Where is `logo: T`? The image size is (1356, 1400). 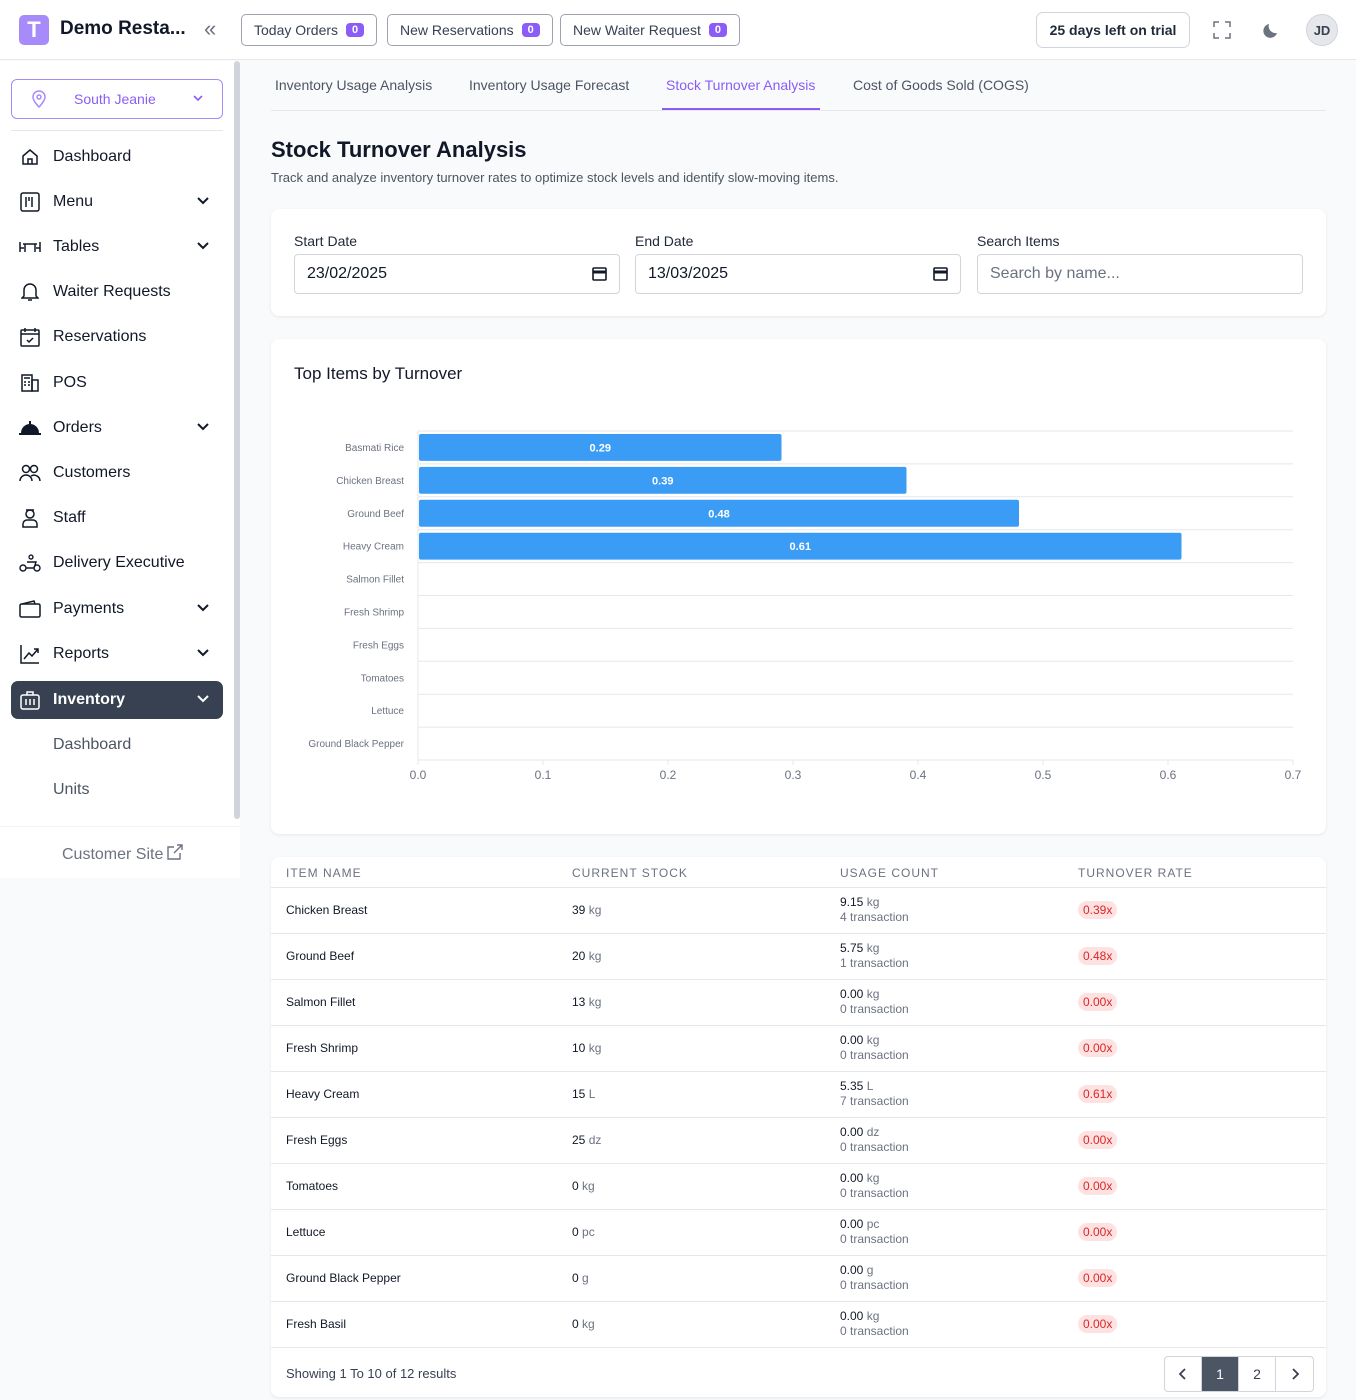 logo: T is located at coordinates (34, 30).